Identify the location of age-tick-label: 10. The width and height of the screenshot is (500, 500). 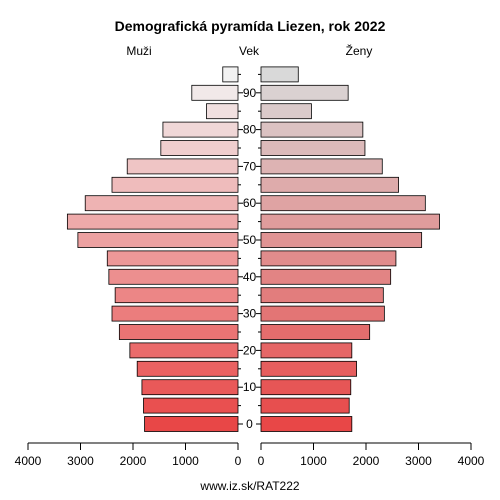
(250, 387).